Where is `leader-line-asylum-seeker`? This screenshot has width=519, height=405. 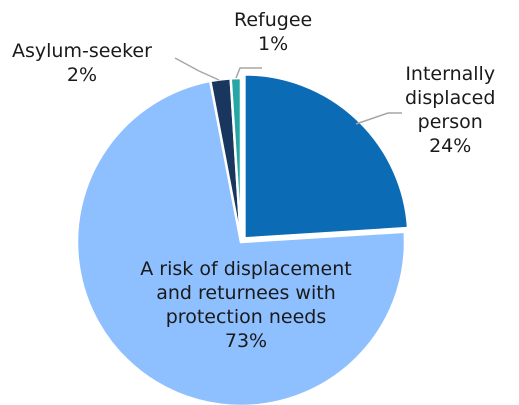
leader-line-asylum-seeker is located at coordinates (197, 69).